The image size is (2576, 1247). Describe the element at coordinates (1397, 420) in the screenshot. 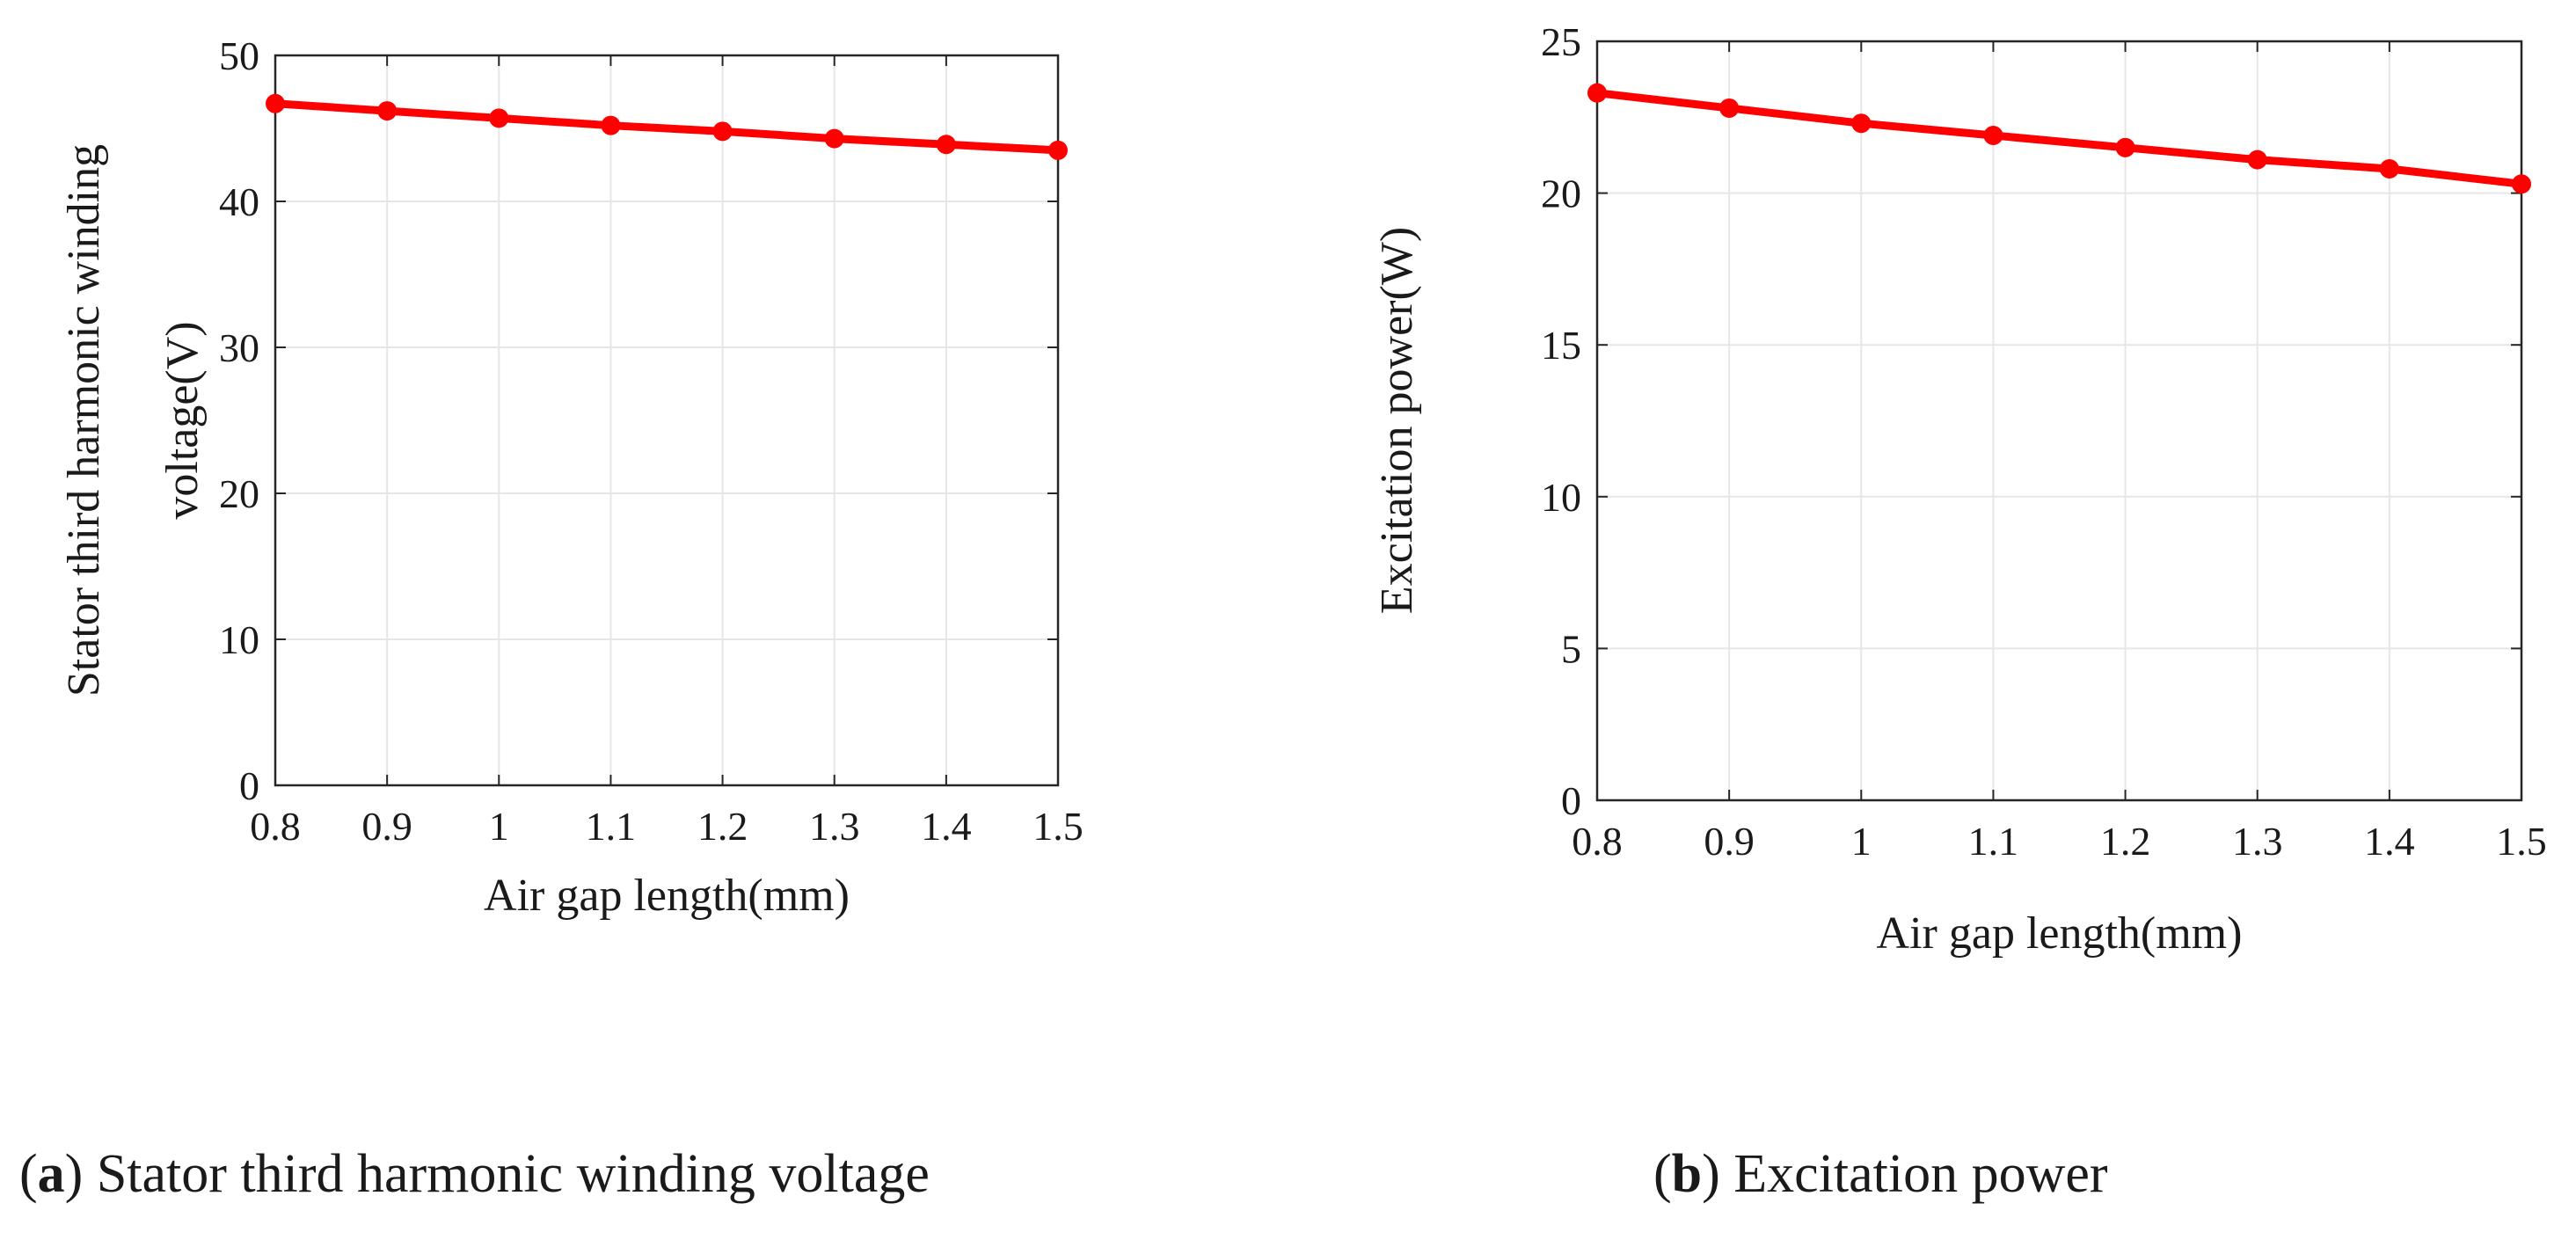

I see `y-axis-label-b: Excitation power(W)` at that location.